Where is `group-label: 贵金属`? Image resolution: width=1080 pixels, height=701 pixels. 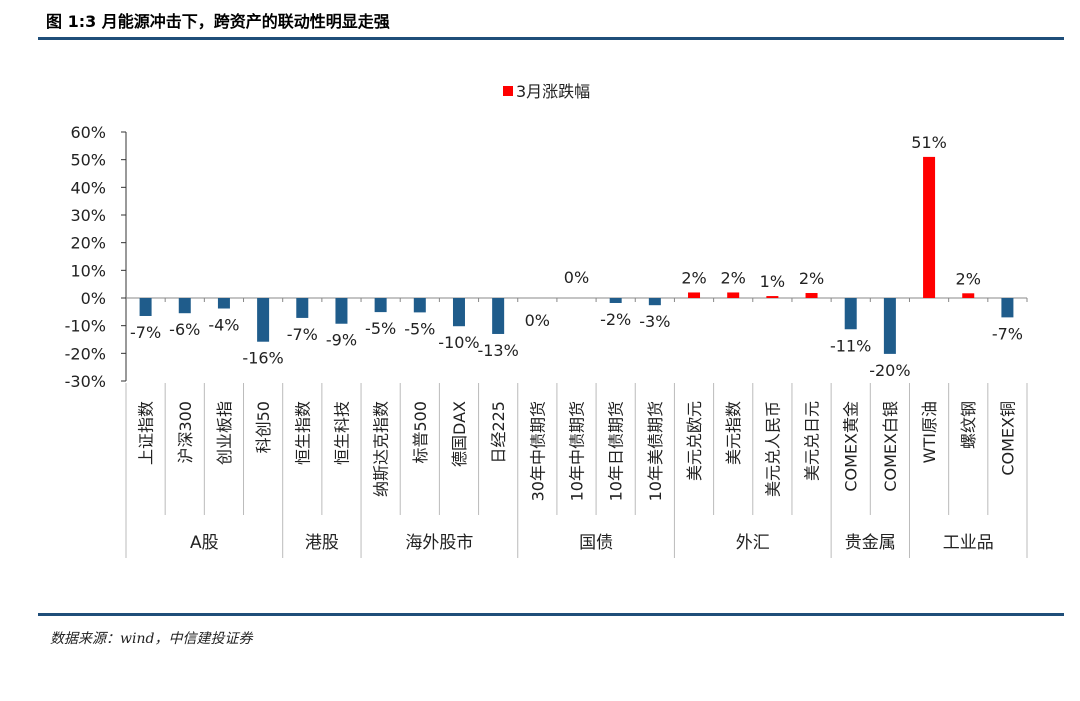 group-label: 贵金属 is located at coordinates (870, 543).